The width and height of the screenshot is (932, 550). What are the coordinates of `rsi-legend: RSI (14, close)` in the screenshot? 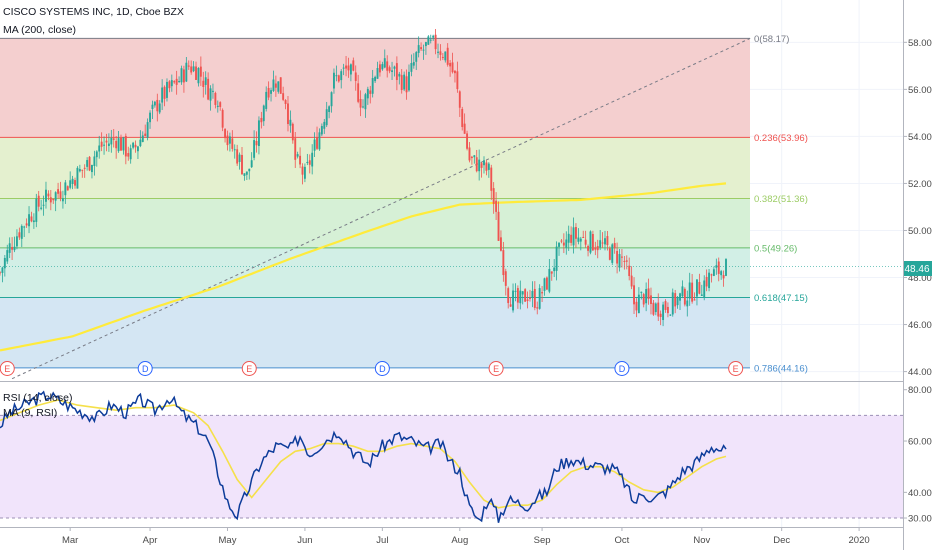 It's located at (37, 398).